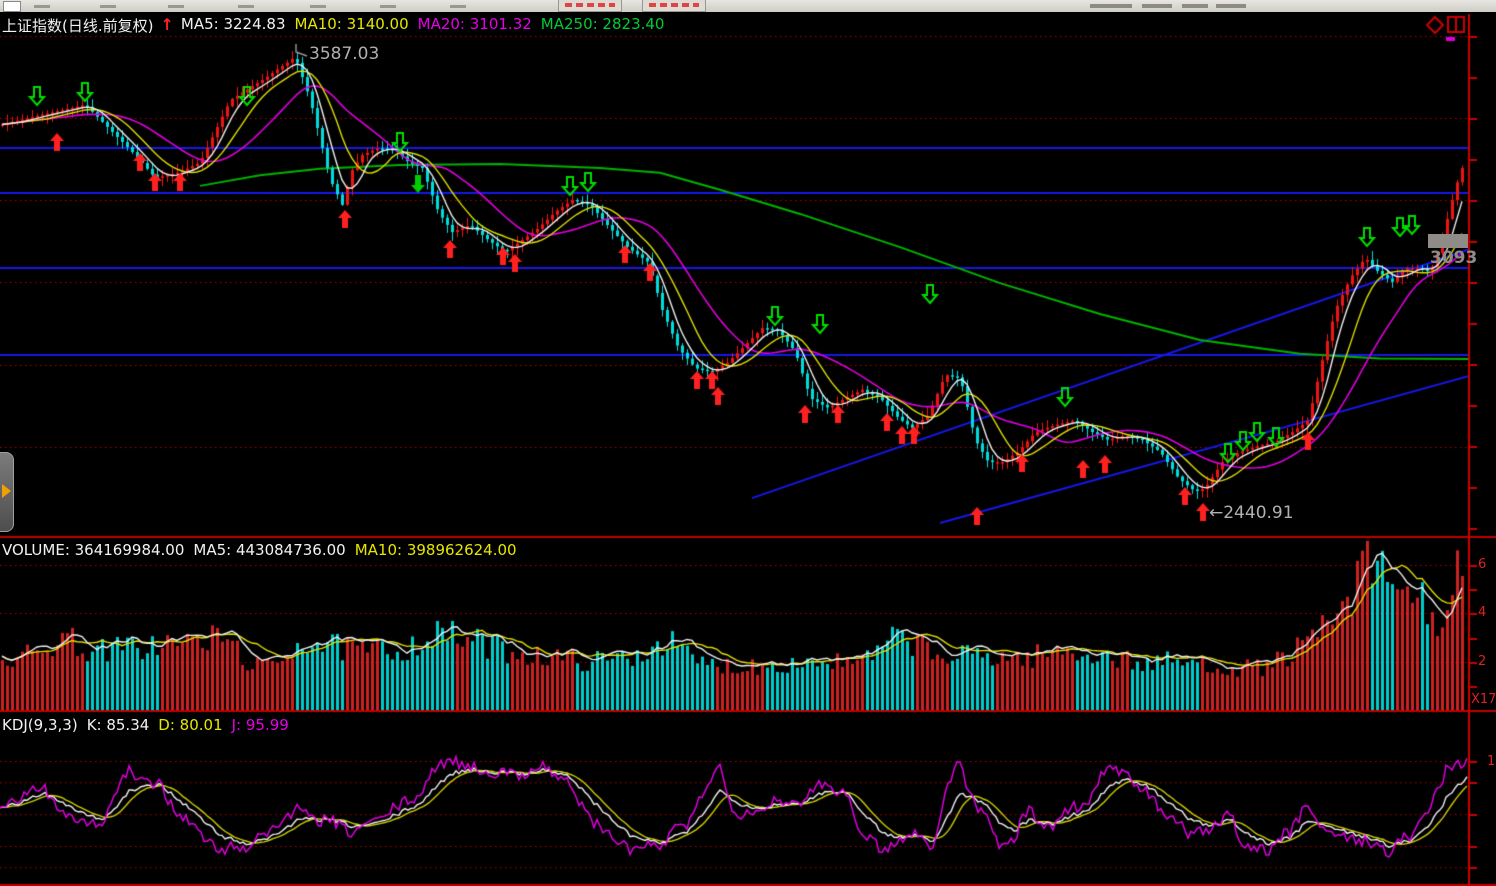 The image size is (1496, 886). I want to click on volume-axis-label-2: 2, so click(1482, 661).